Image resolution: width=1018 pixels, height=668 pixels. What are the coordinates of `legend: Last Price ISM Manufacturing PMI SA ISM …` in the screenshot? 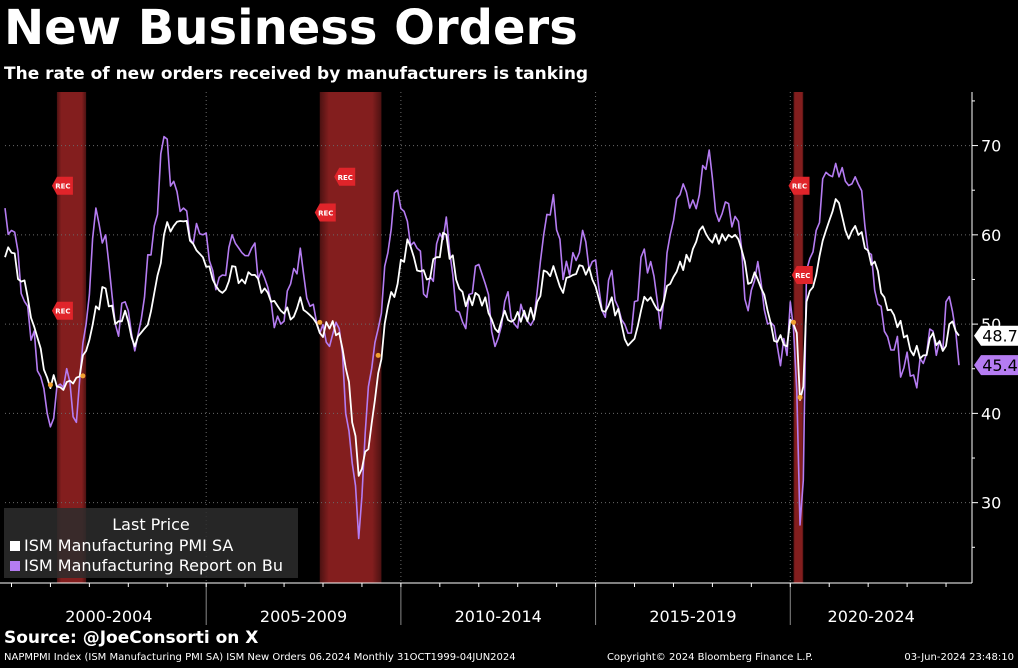 It's located at (151, 543).